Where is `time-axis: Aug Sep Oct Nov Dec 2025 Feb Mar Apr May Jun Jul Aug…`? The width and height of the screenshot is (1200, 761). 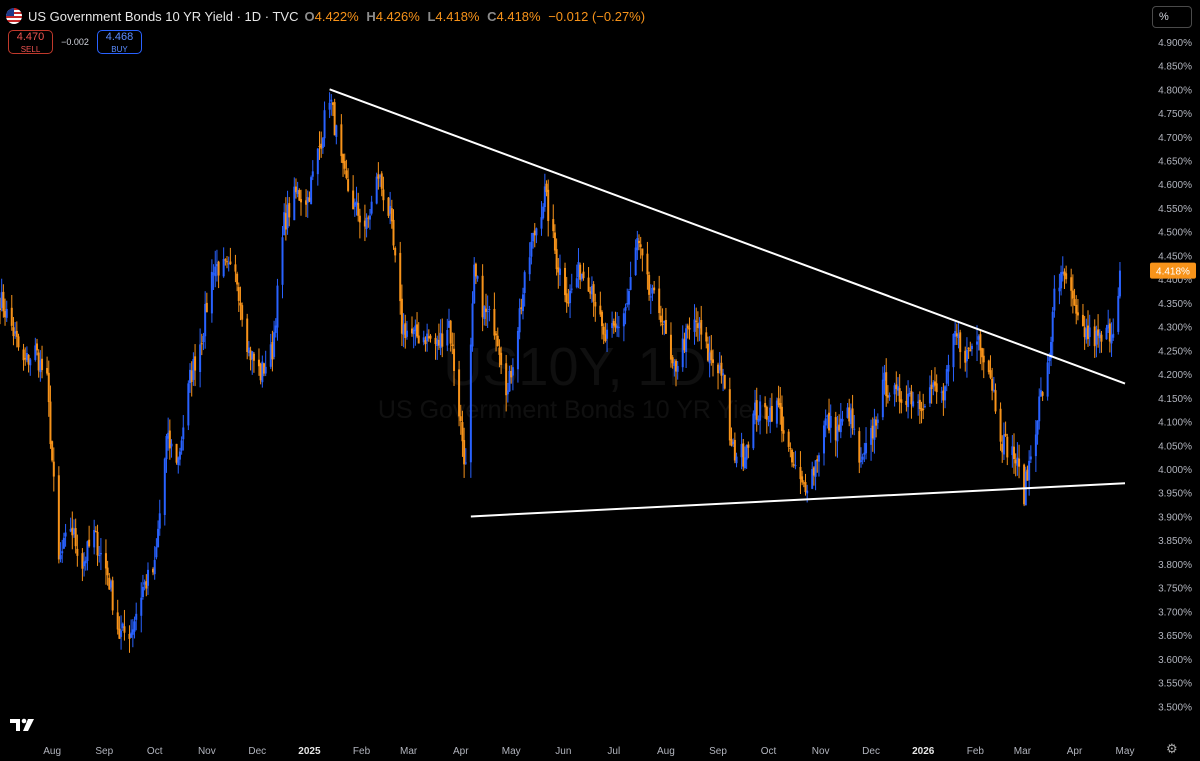
time-axis: Aug Sep Oct Nov Dec 2025 Feb Mar Apr May Jun Jul Aug… is located at coordinates (588, 751).